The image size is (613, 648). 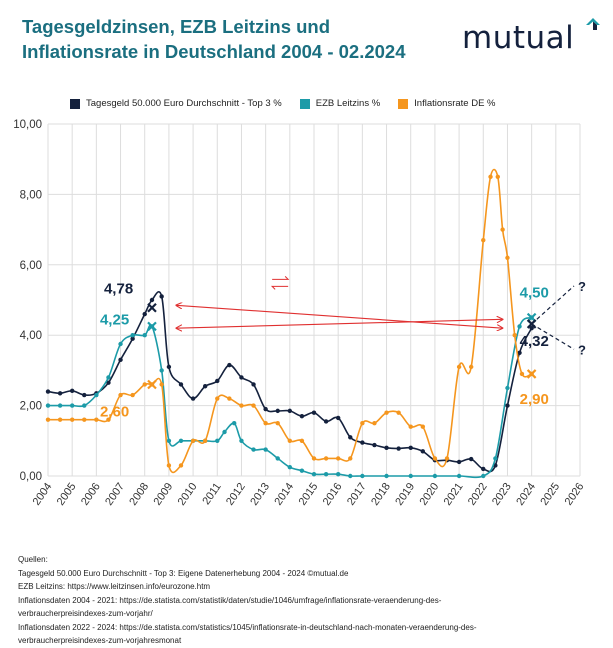 What do you see at coordinates (339, 316) in the screenshot?
I see `comparison-arrow` at bounding box center [339, 316].